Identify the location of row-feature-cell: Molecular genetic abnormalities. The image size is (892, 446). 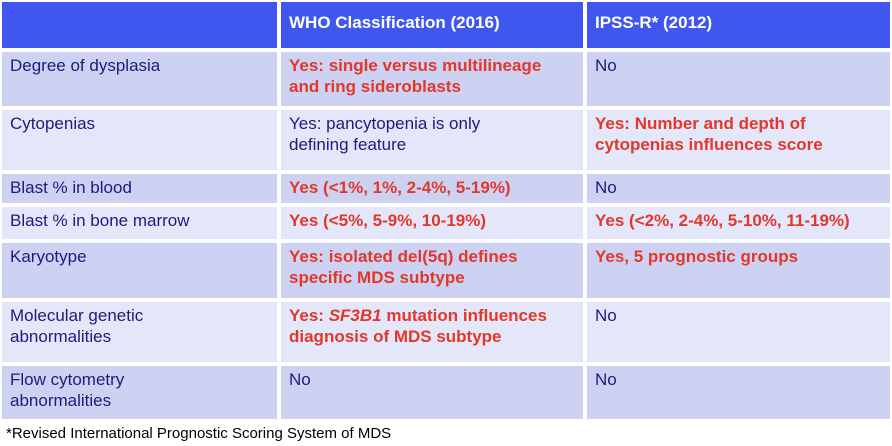
(139, 332).